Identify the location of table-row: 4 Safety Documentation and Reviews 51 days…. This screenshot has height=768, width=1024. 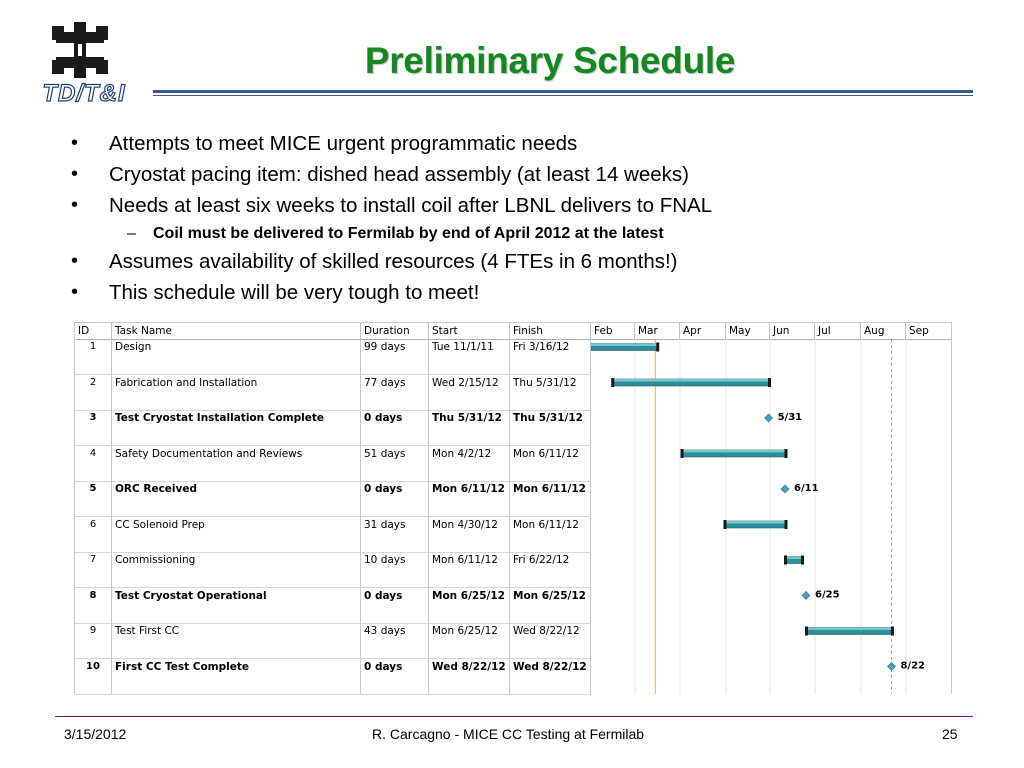
(333, 463).